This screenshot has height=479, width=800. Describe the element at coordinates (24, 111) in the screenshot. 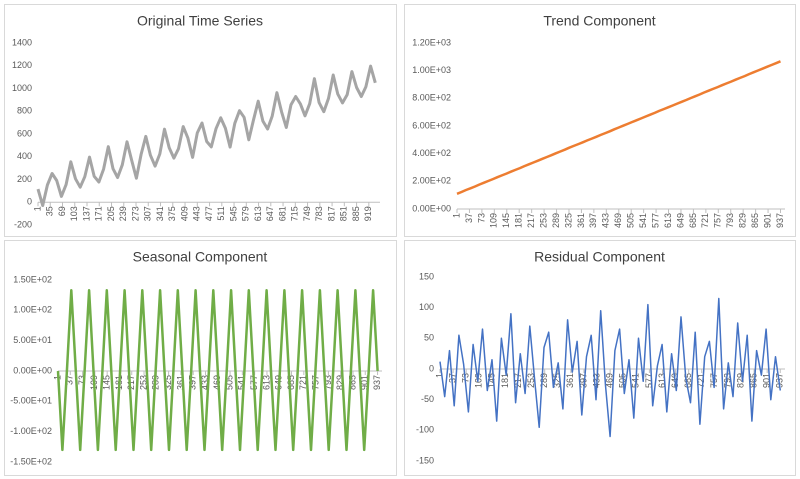

I see `y-tick-label: 800` at that location.